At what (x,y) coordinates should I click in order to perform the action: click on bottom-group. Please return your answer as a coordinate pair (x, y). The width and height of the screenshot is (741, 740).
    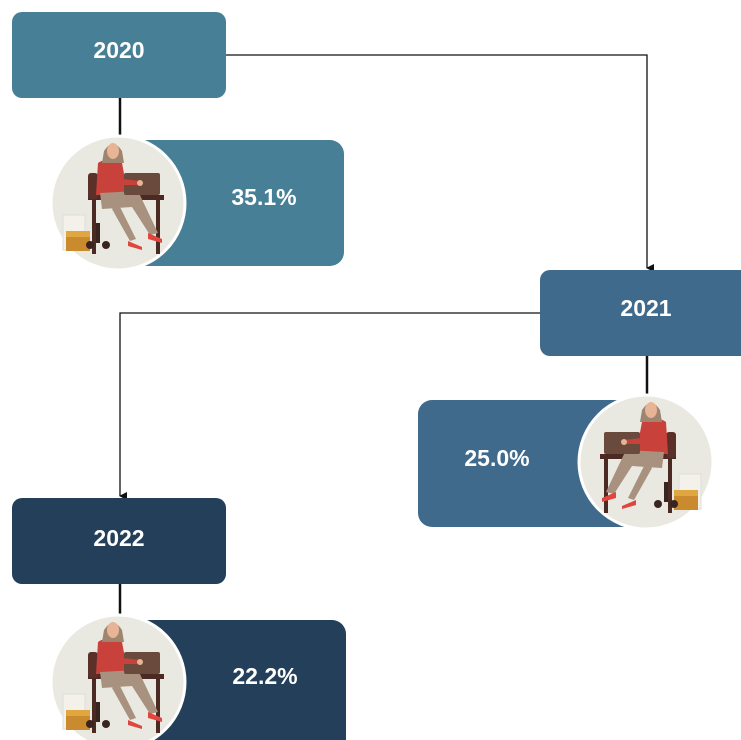
    Looking at the image, I should click on (197, 676).